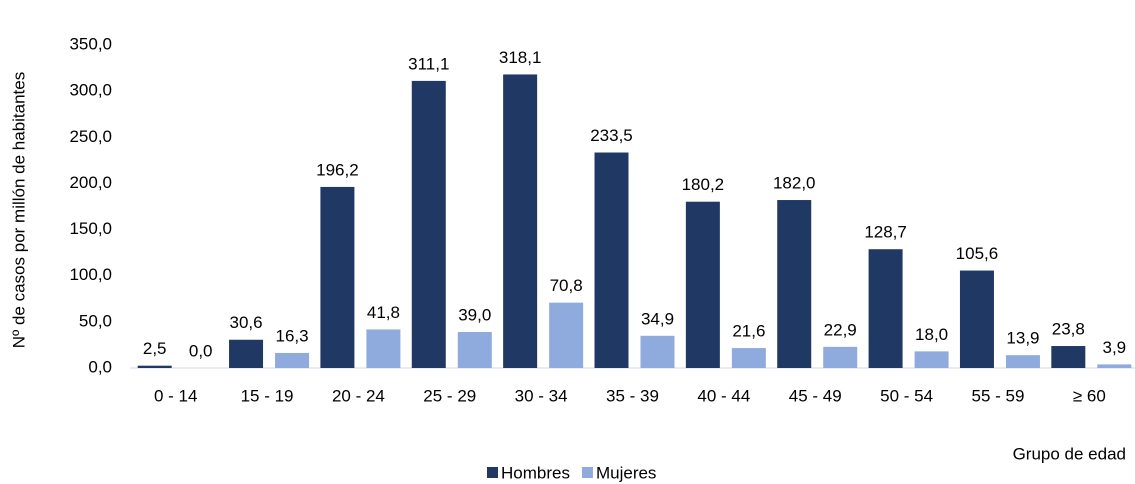  Describe the element at coordinates (95, 320) in the screenshot. I see `y-tick-label: 50,0` at that location.